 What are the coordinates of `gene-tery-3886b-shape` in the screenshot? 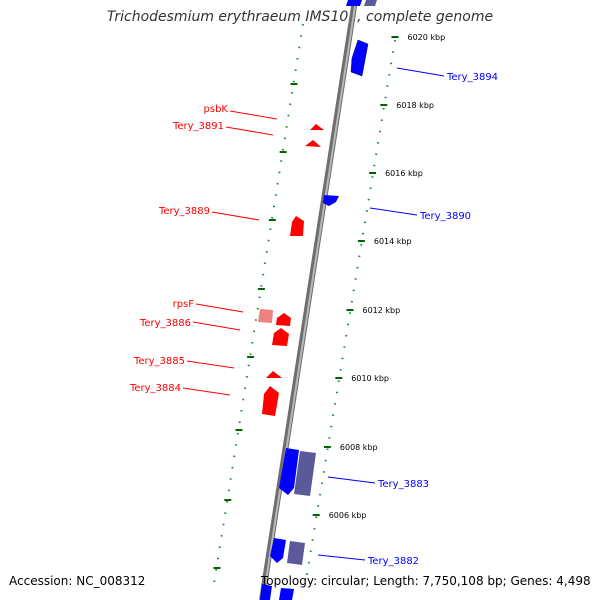 It's located at (280, 337).